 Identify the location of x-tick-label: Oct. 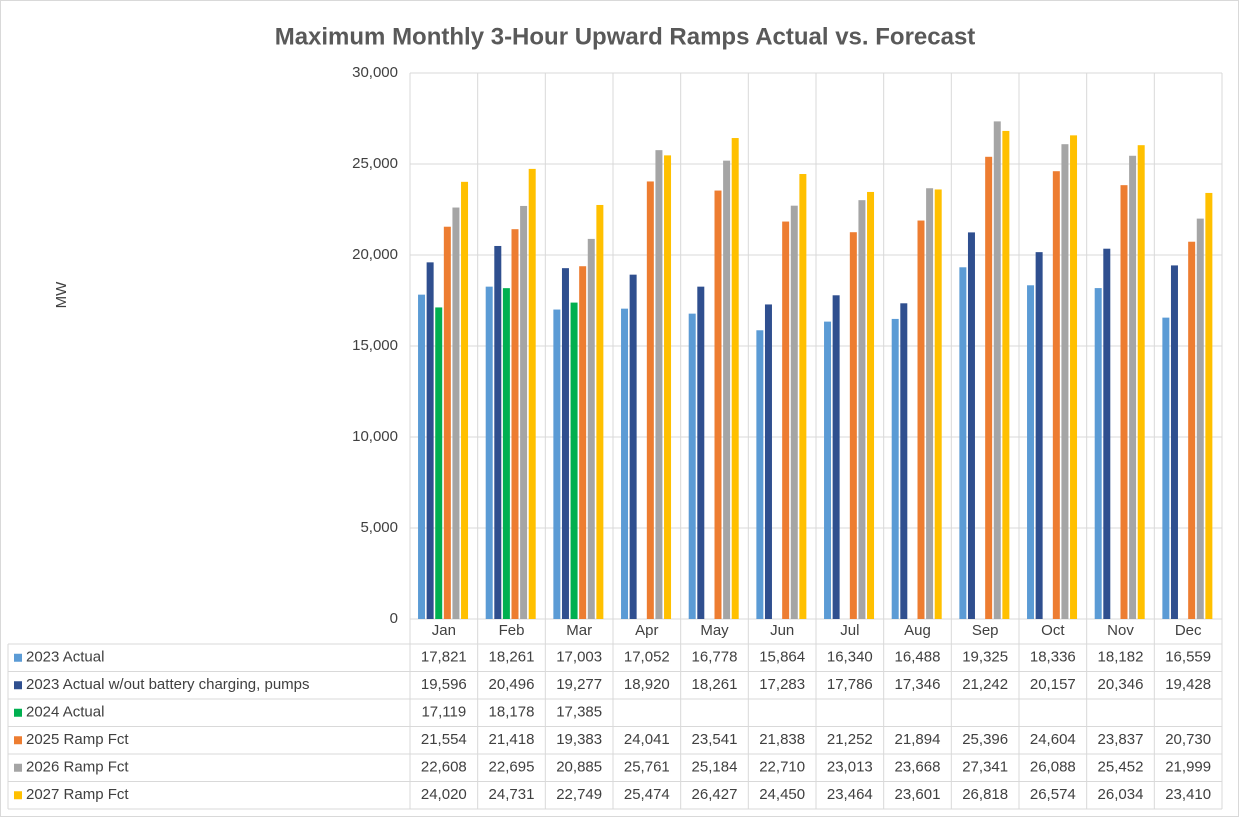
(1053, 630).